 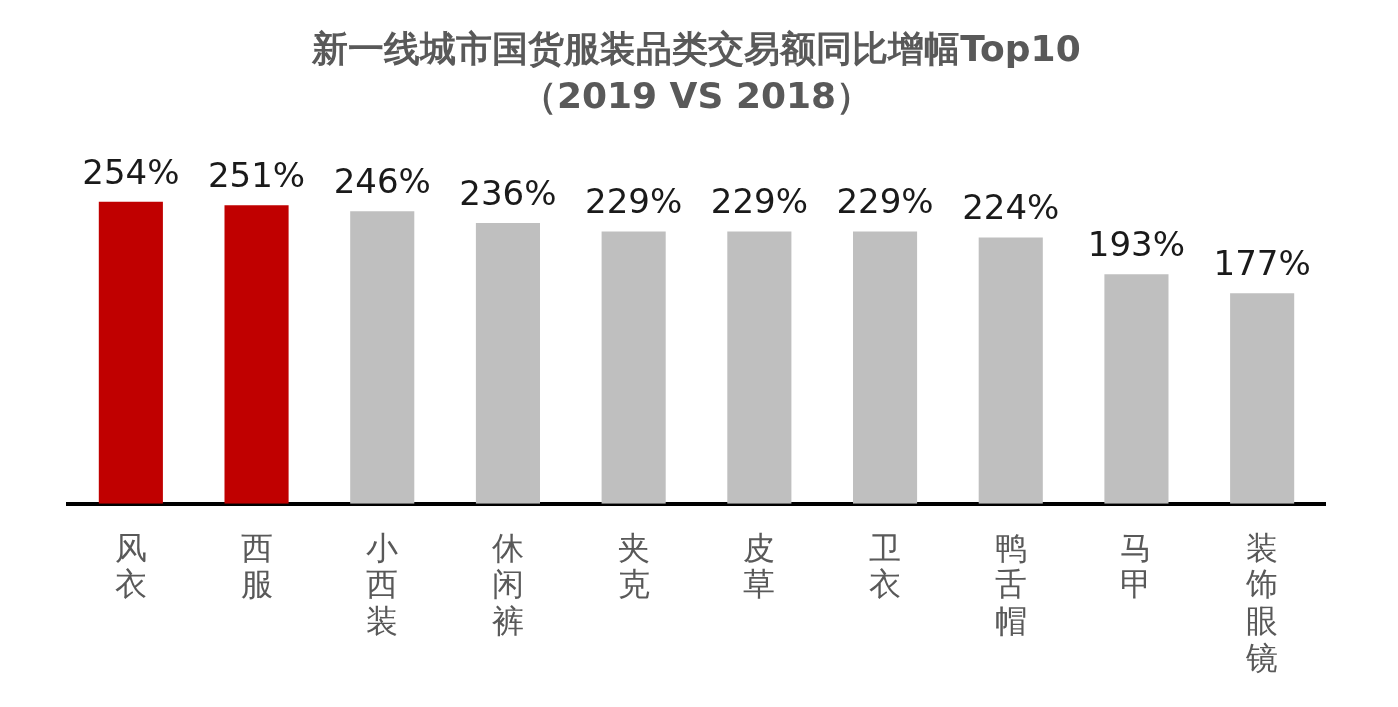 What do you see at coordinates (256, 566) in the screenshot?
I see `x-tick-label: 西服` at bounding box center [256, 566].